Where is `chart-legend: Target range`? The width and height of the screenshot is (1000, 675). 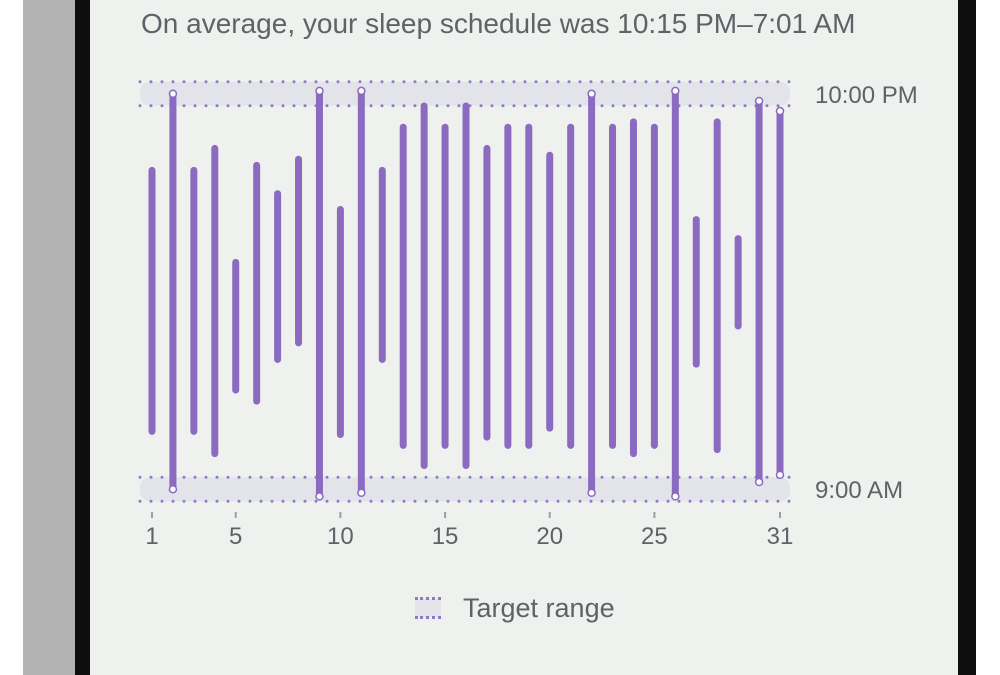 chart-legend: Target range is located at coordinates (515, 608).